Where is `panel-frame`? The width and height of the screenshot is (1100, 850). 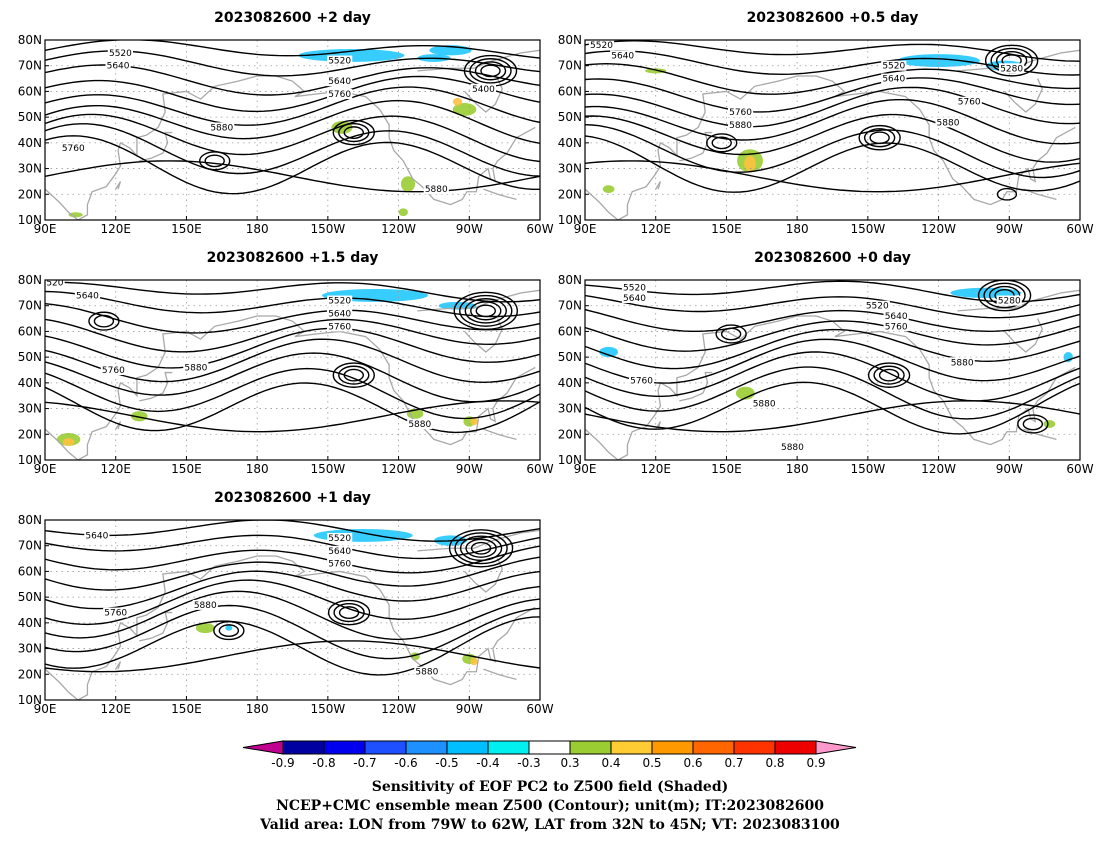 panel-frame is located at coordinates (292, 370).